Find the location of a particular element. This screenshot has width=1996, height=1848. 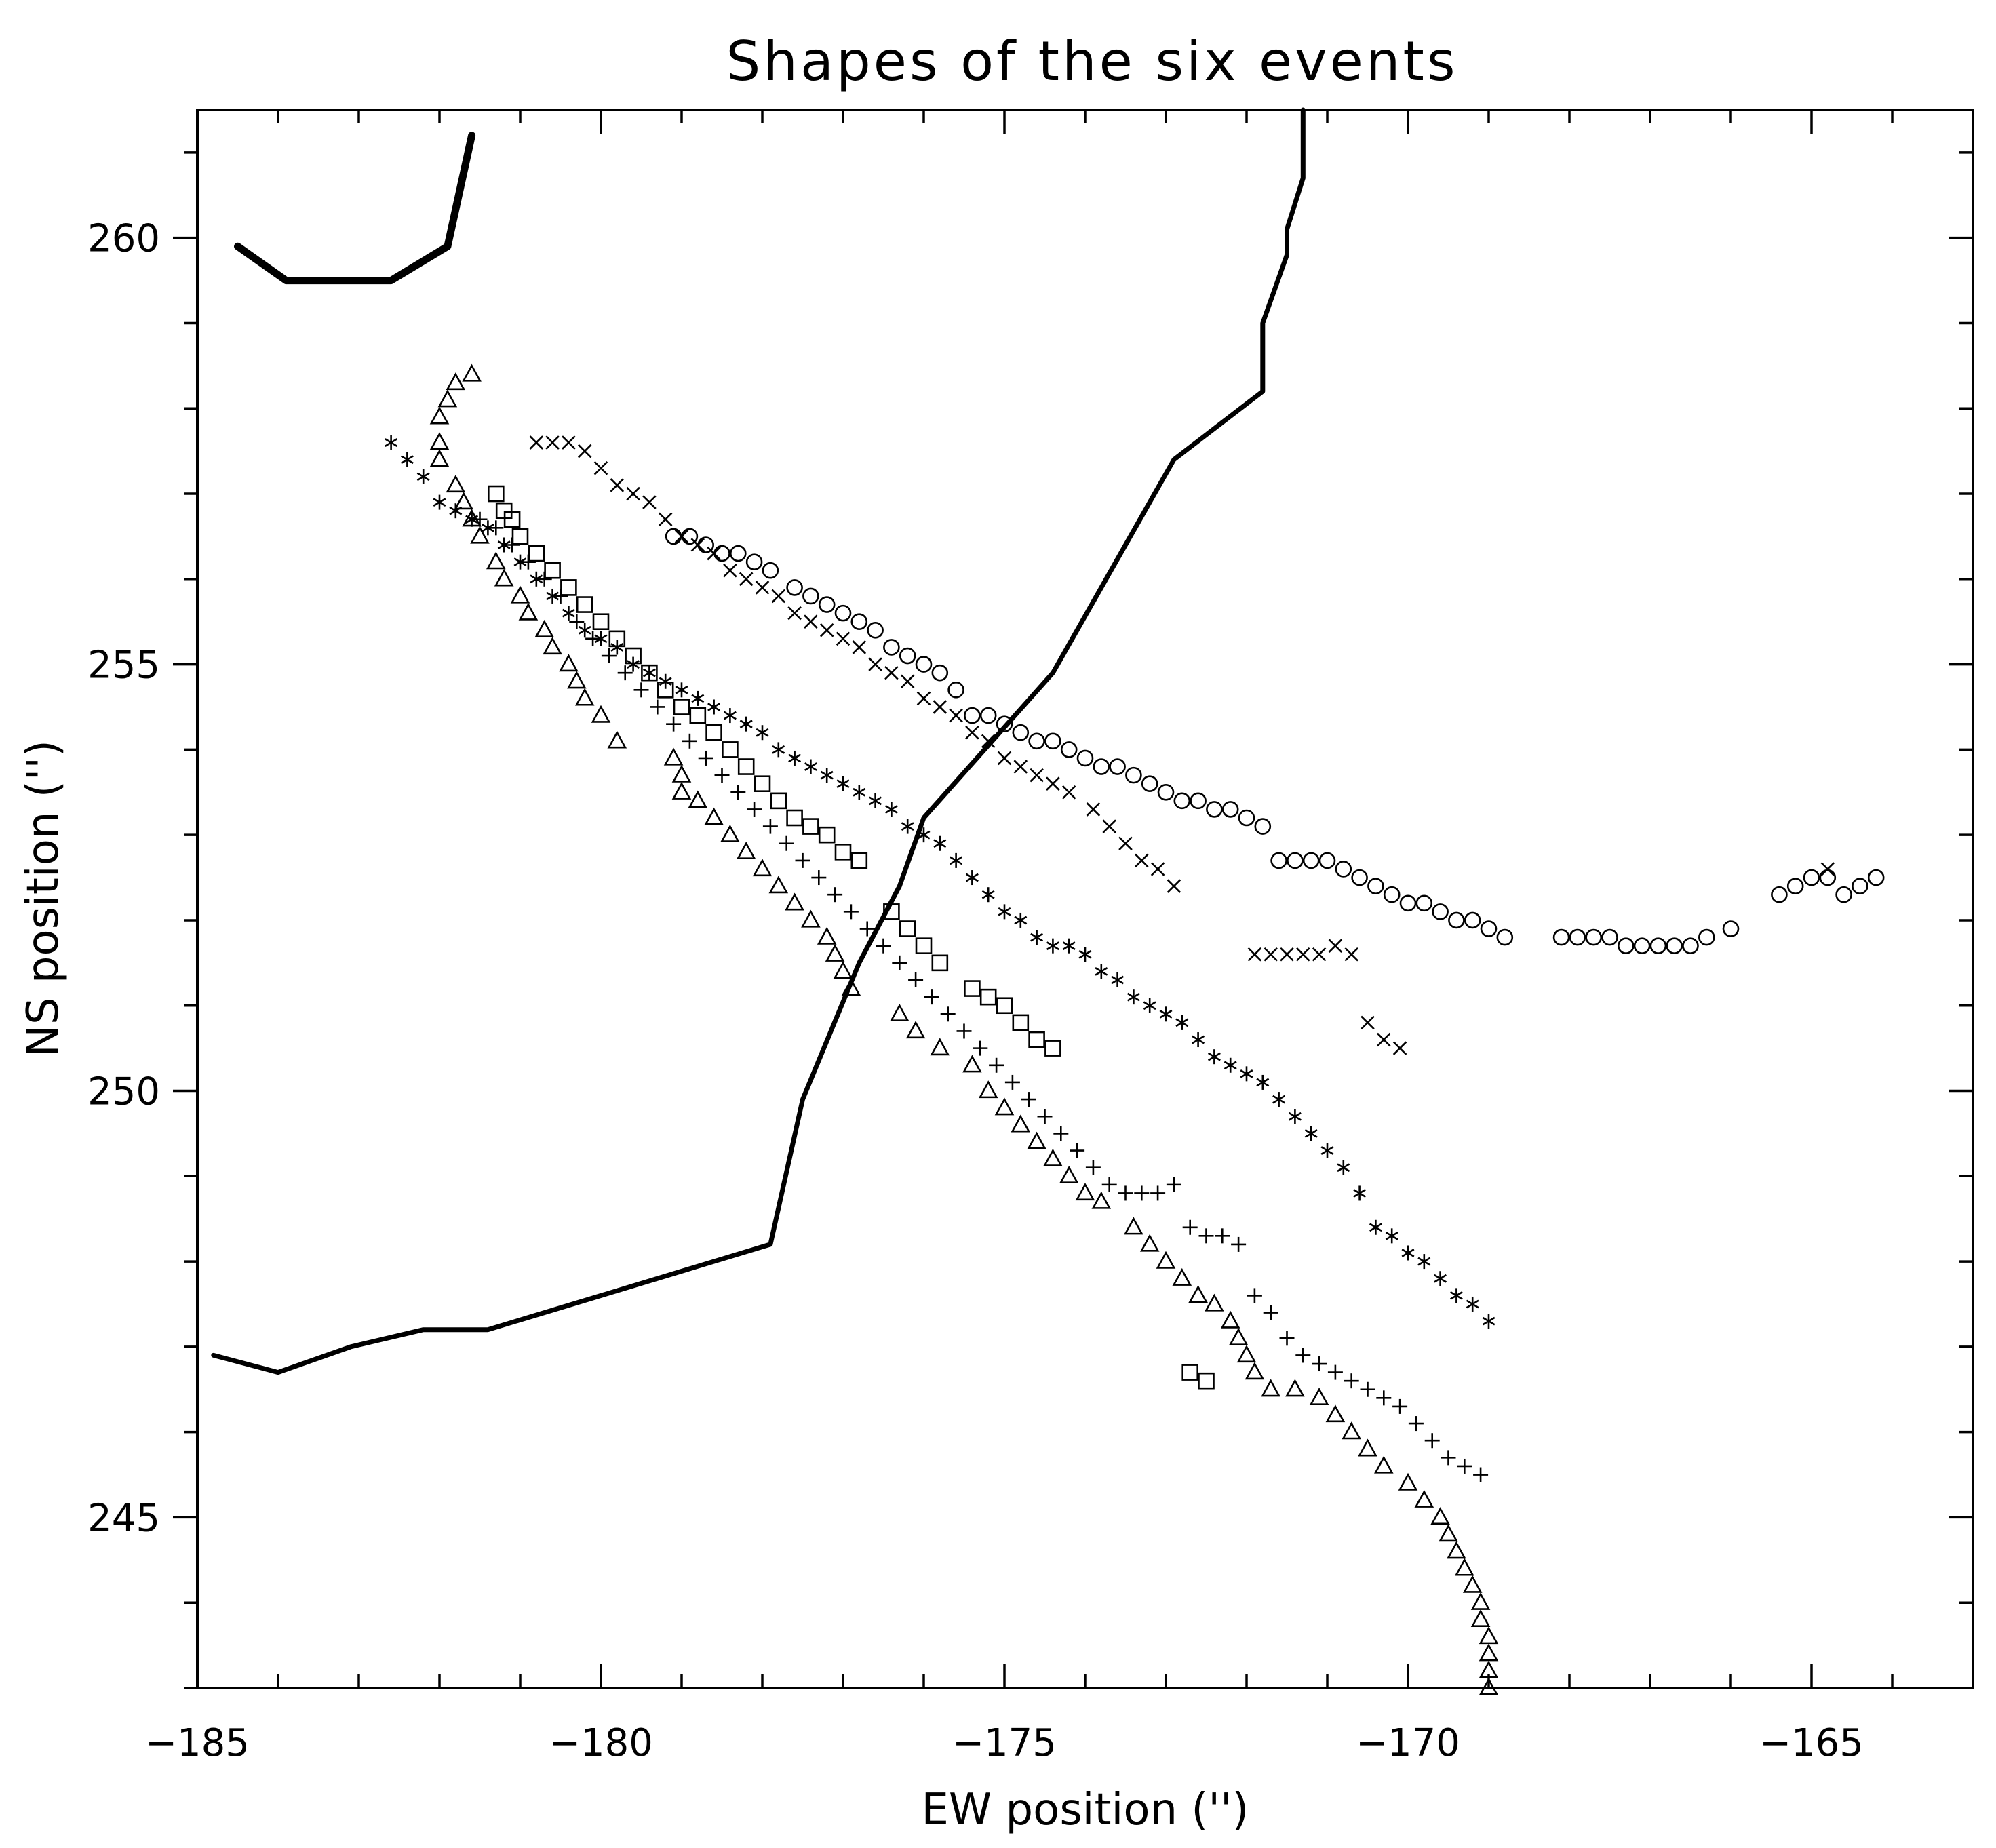

y-tick-label: 260 is located at coordinates (124, 239).